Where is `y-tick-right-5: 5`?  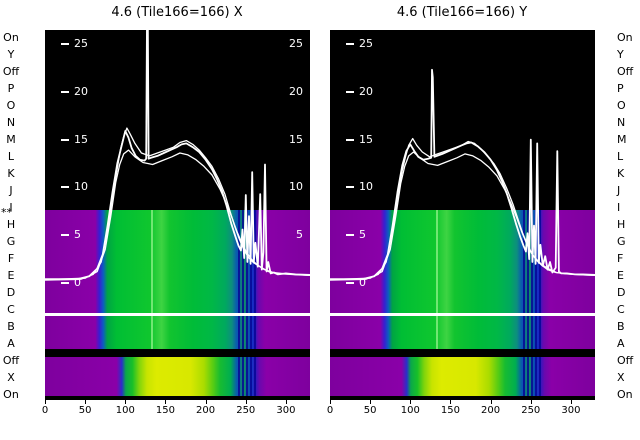
y-tick-right-5: 5 is located at coordinates (299, 235).